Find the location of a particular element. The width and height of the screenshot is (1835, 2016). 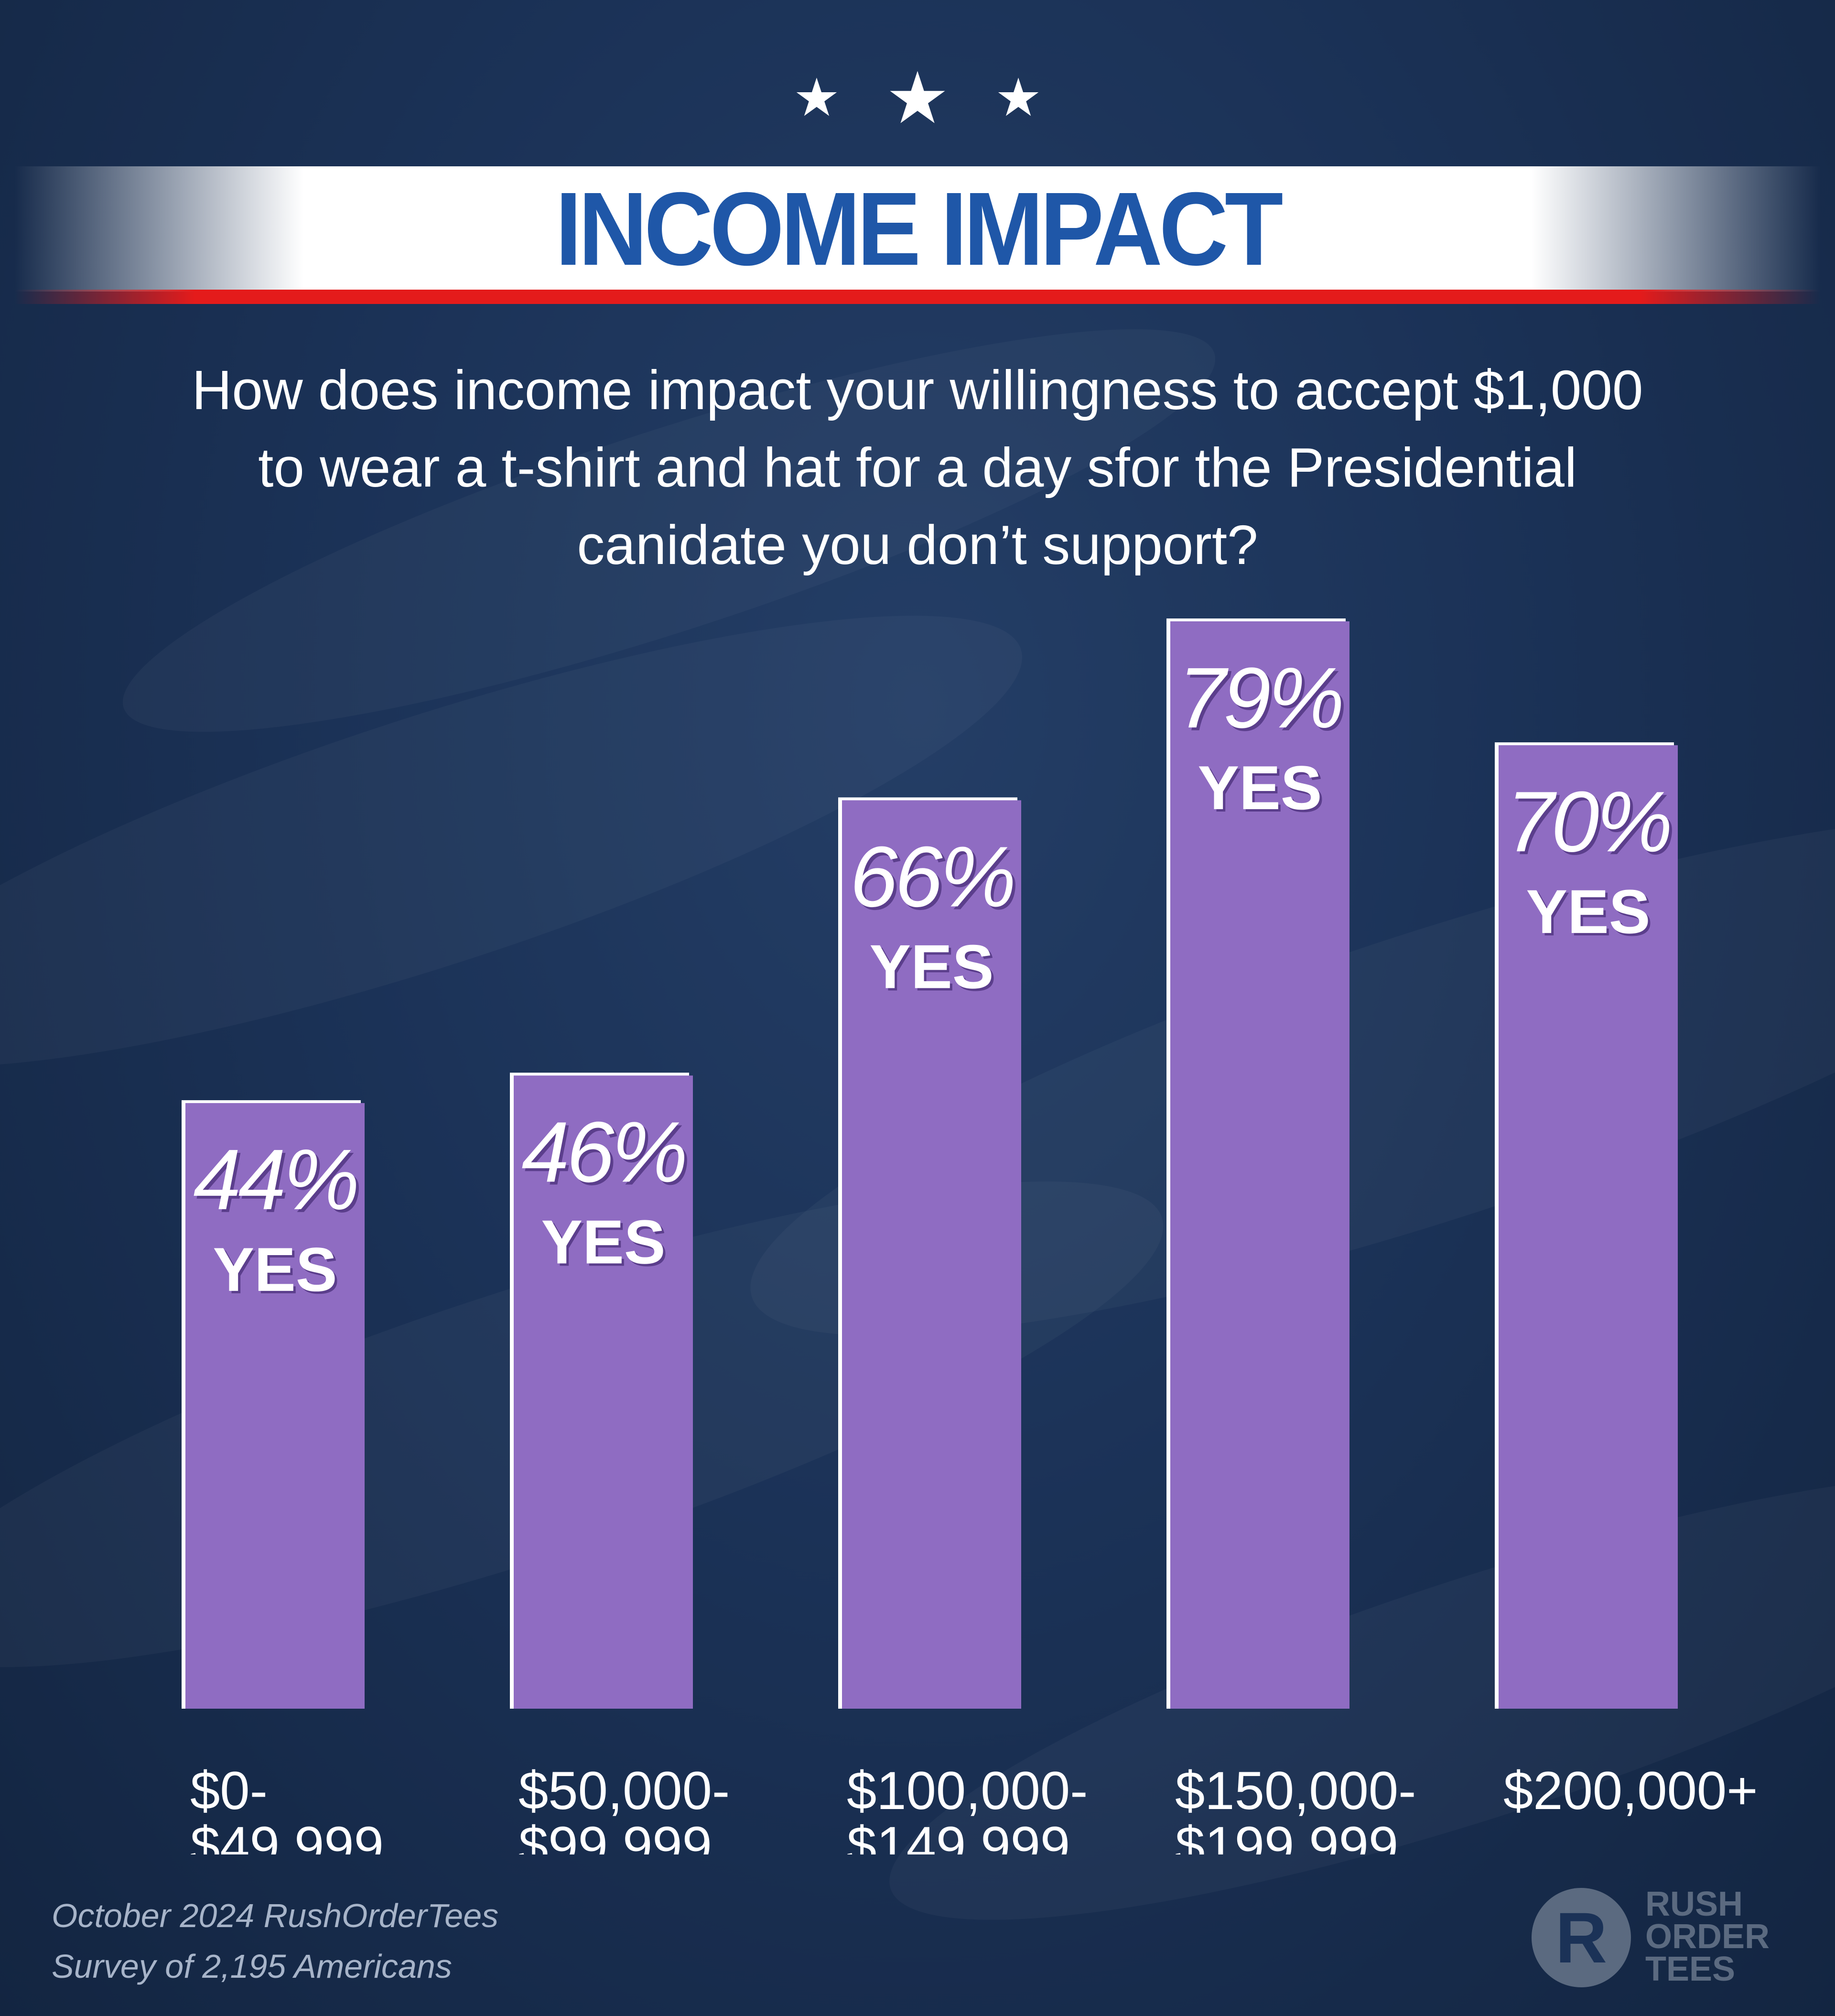

value-label: 46% is located at coordinates (603, 1152).